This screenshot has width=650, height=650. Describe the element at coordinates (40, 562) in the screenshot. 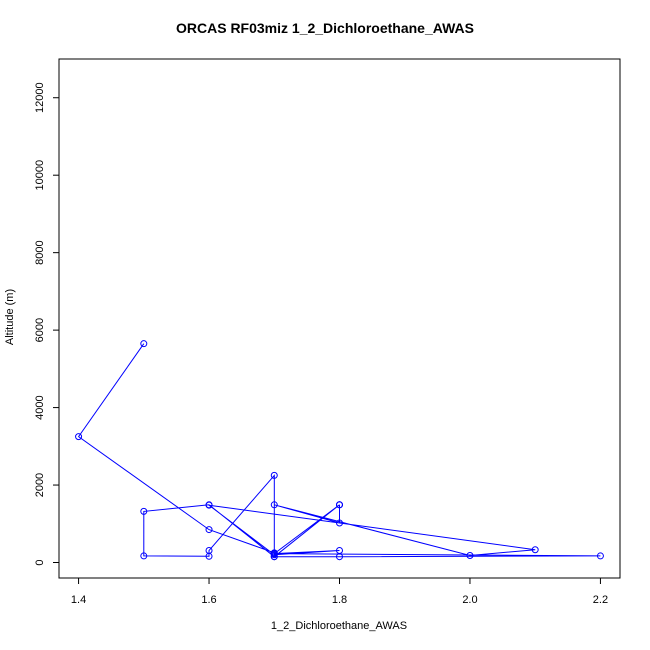

I see `y-tick-label-0: 0` at that location.